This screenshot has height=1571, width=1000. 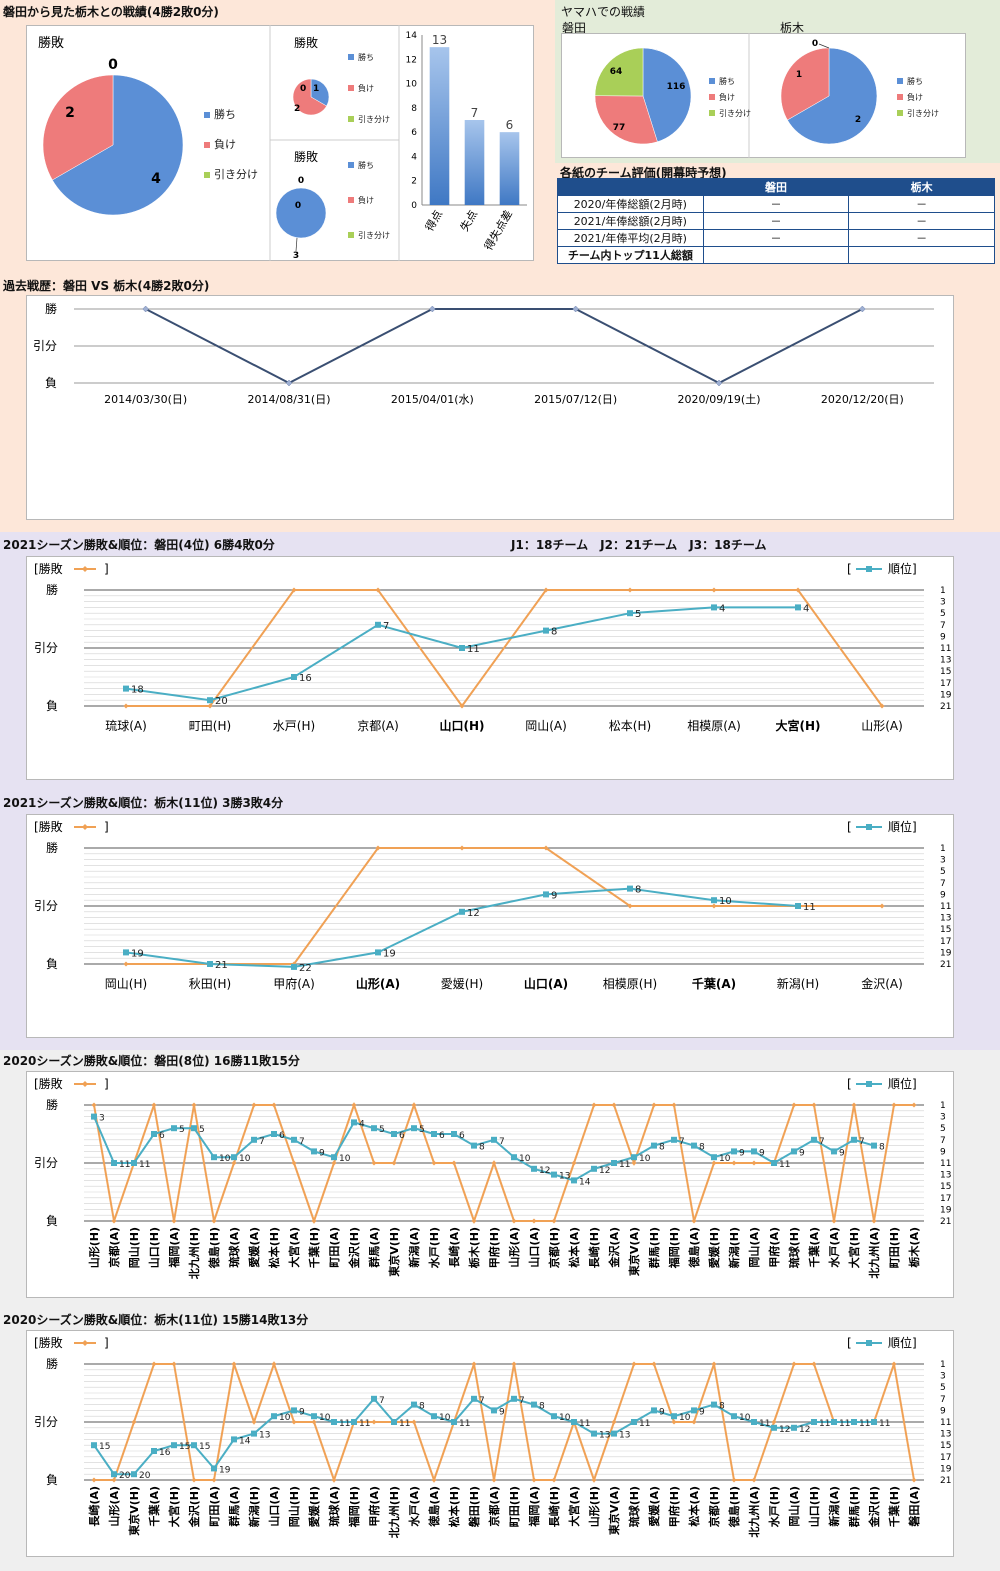 I want to click on yamaha-tochigi-legend-swatch-draw, so click(x=900, y=113).